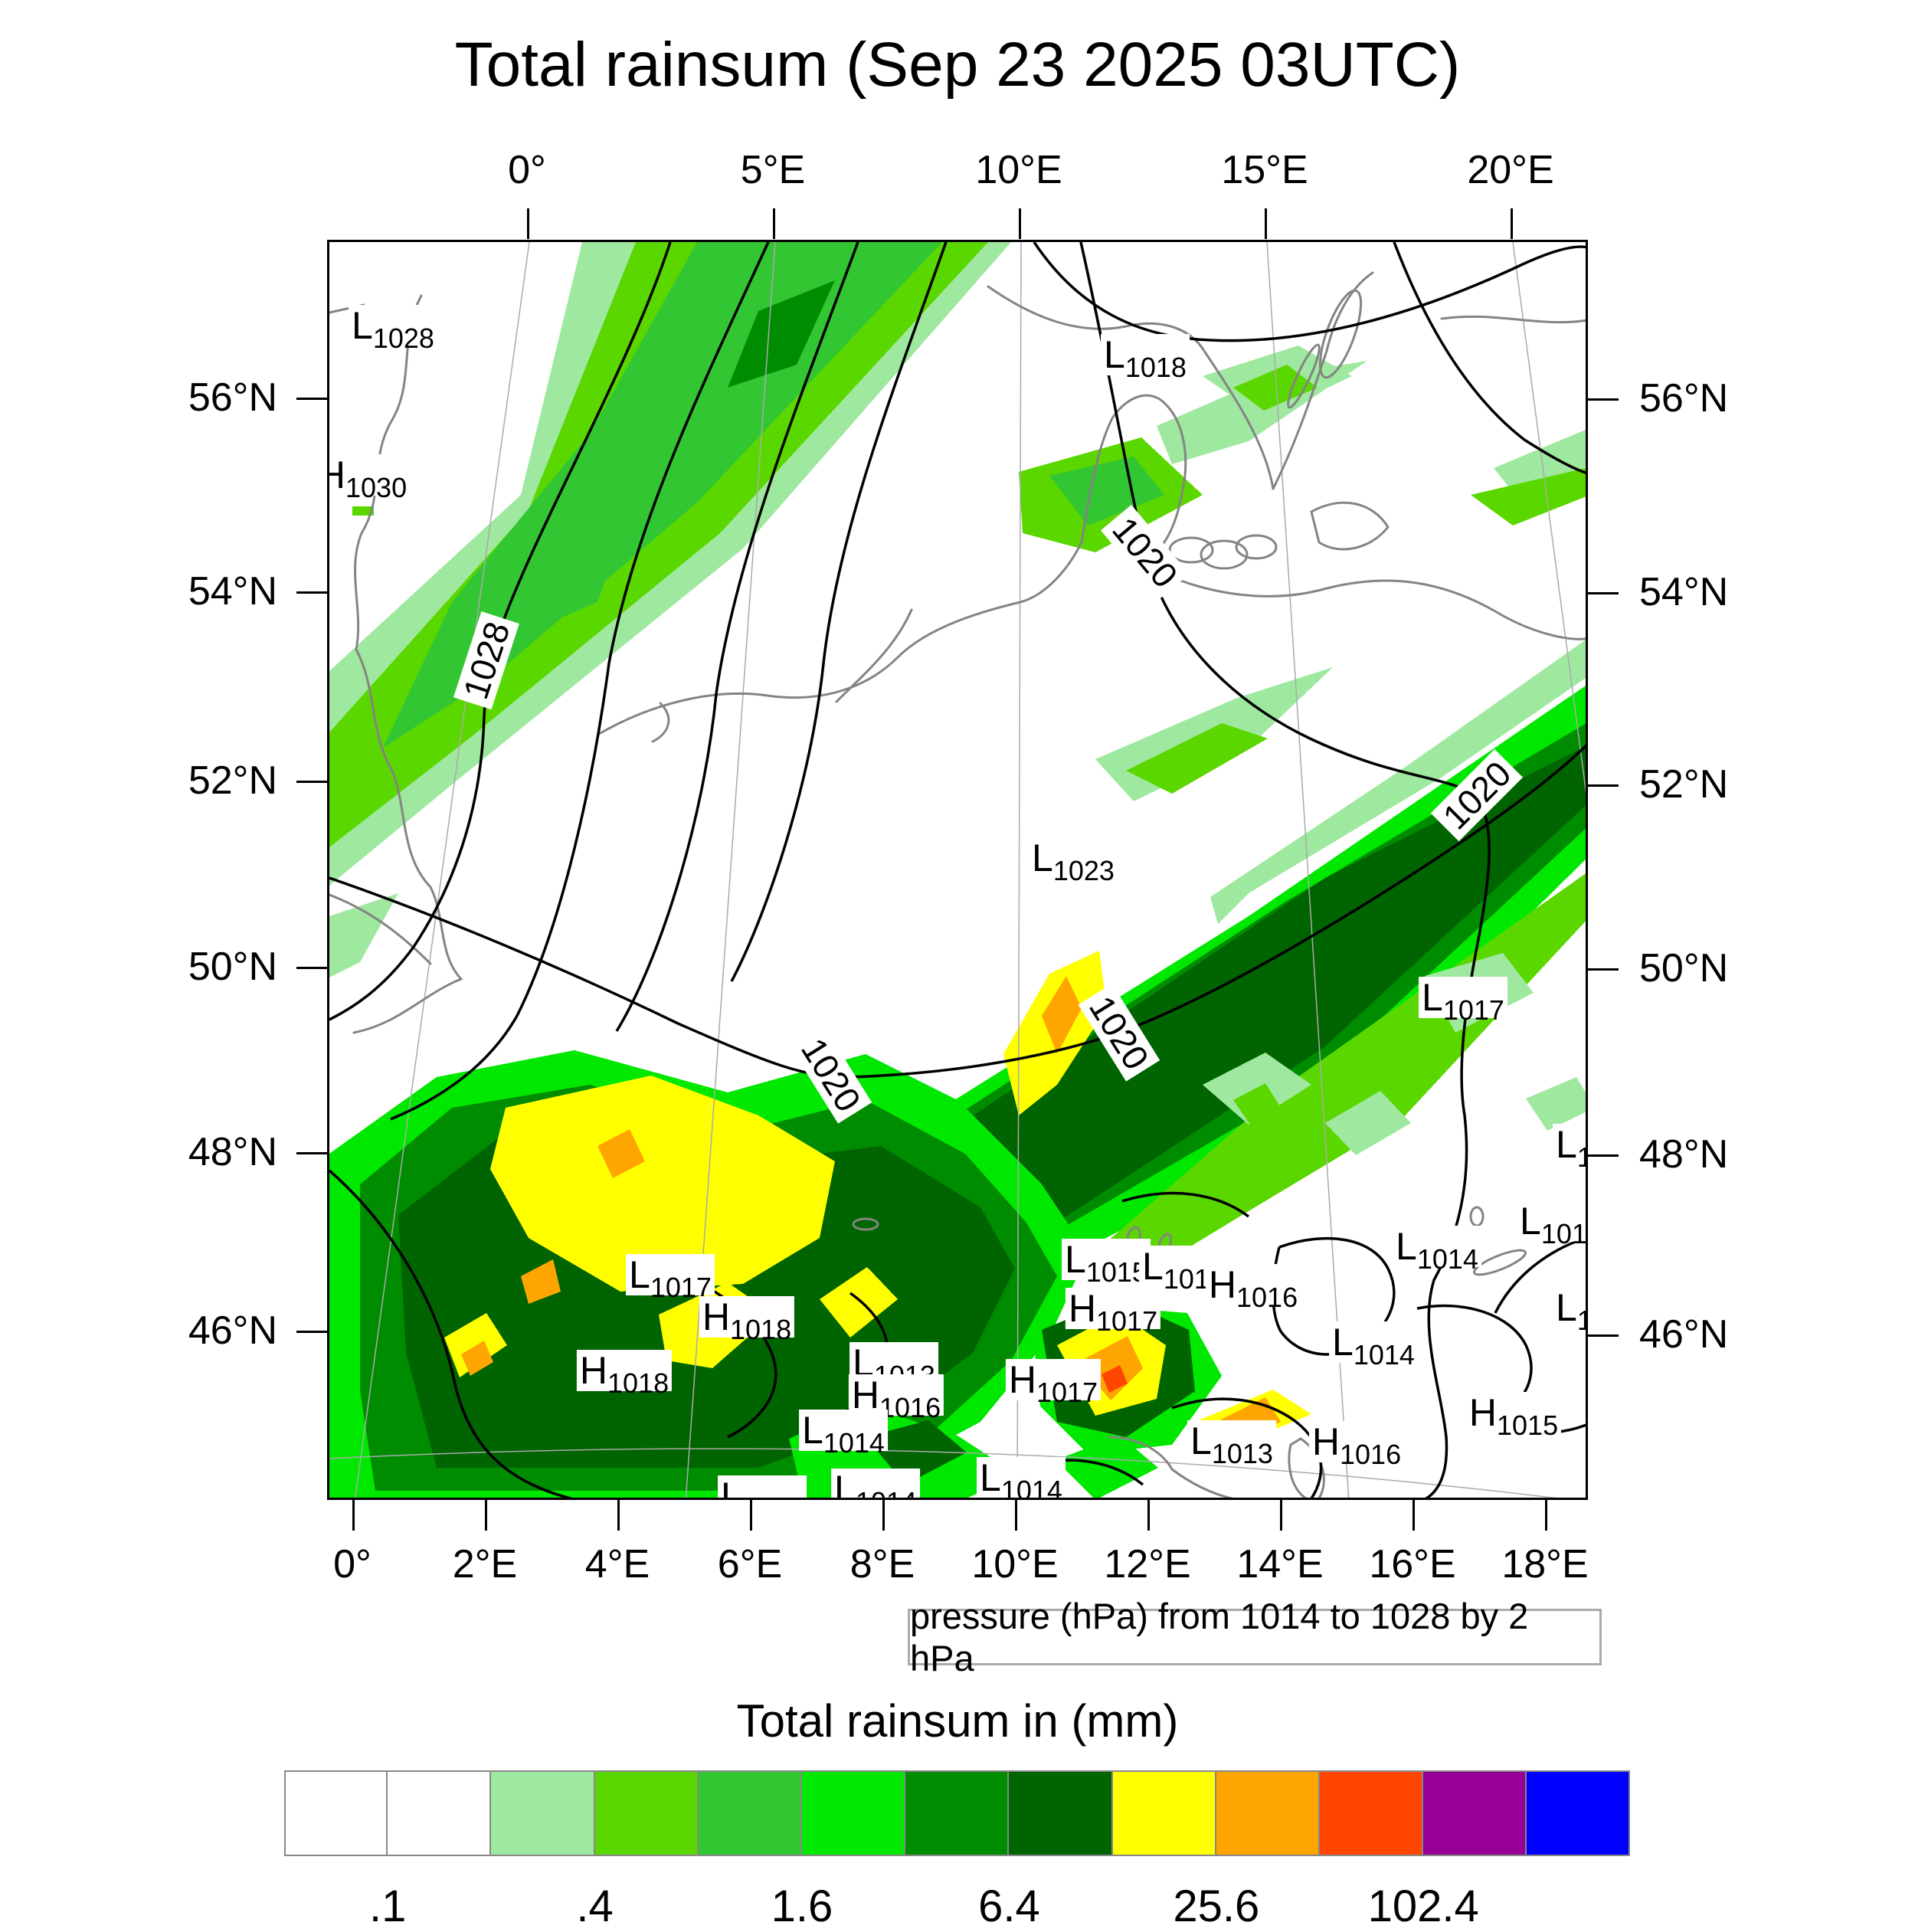  I want to click on bottom-axis-label: 10°E, so click(1015, 1564).